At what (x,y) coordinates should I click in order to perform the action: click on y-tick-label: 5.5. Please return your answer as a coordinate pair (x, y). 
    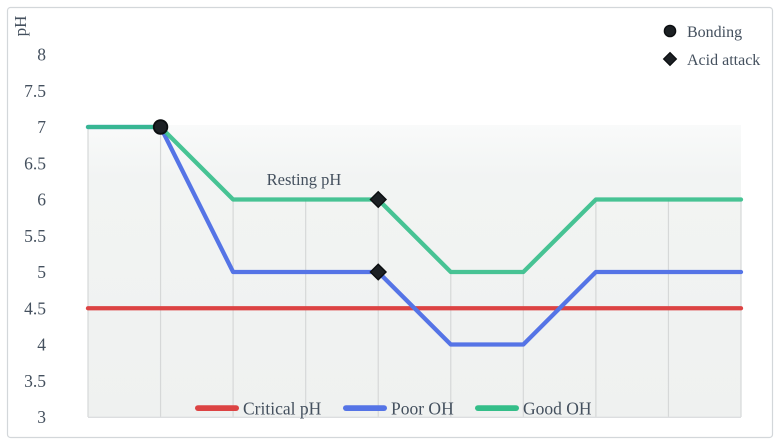
    Looking at the image, I should click on (35, 236).